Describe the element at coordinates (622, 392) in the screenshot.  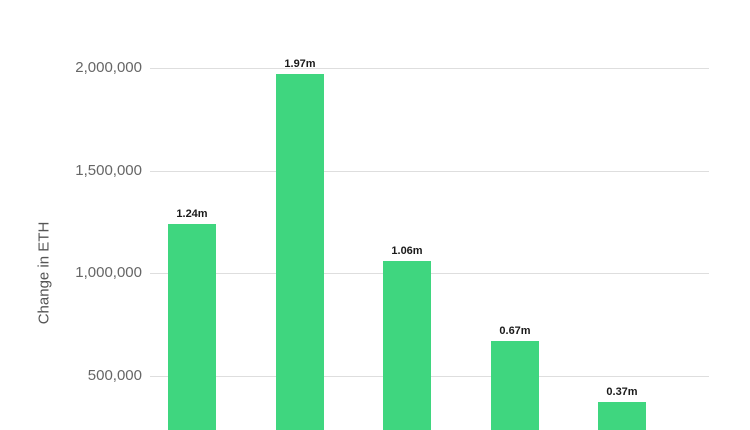
I see `bar-value-label: 0.37m` at that location.